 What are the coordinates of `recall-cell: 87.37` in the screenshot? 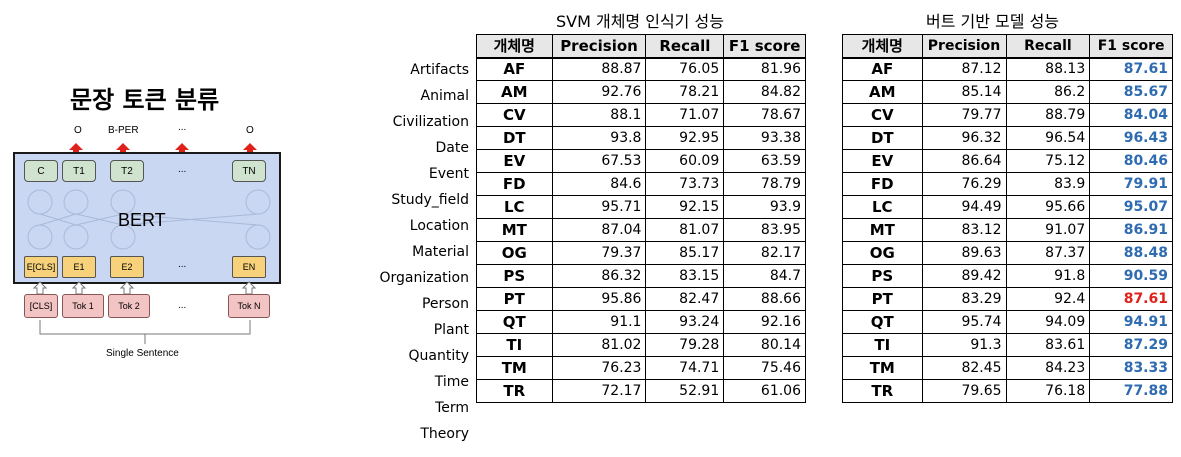 It's located at (1048, 253).